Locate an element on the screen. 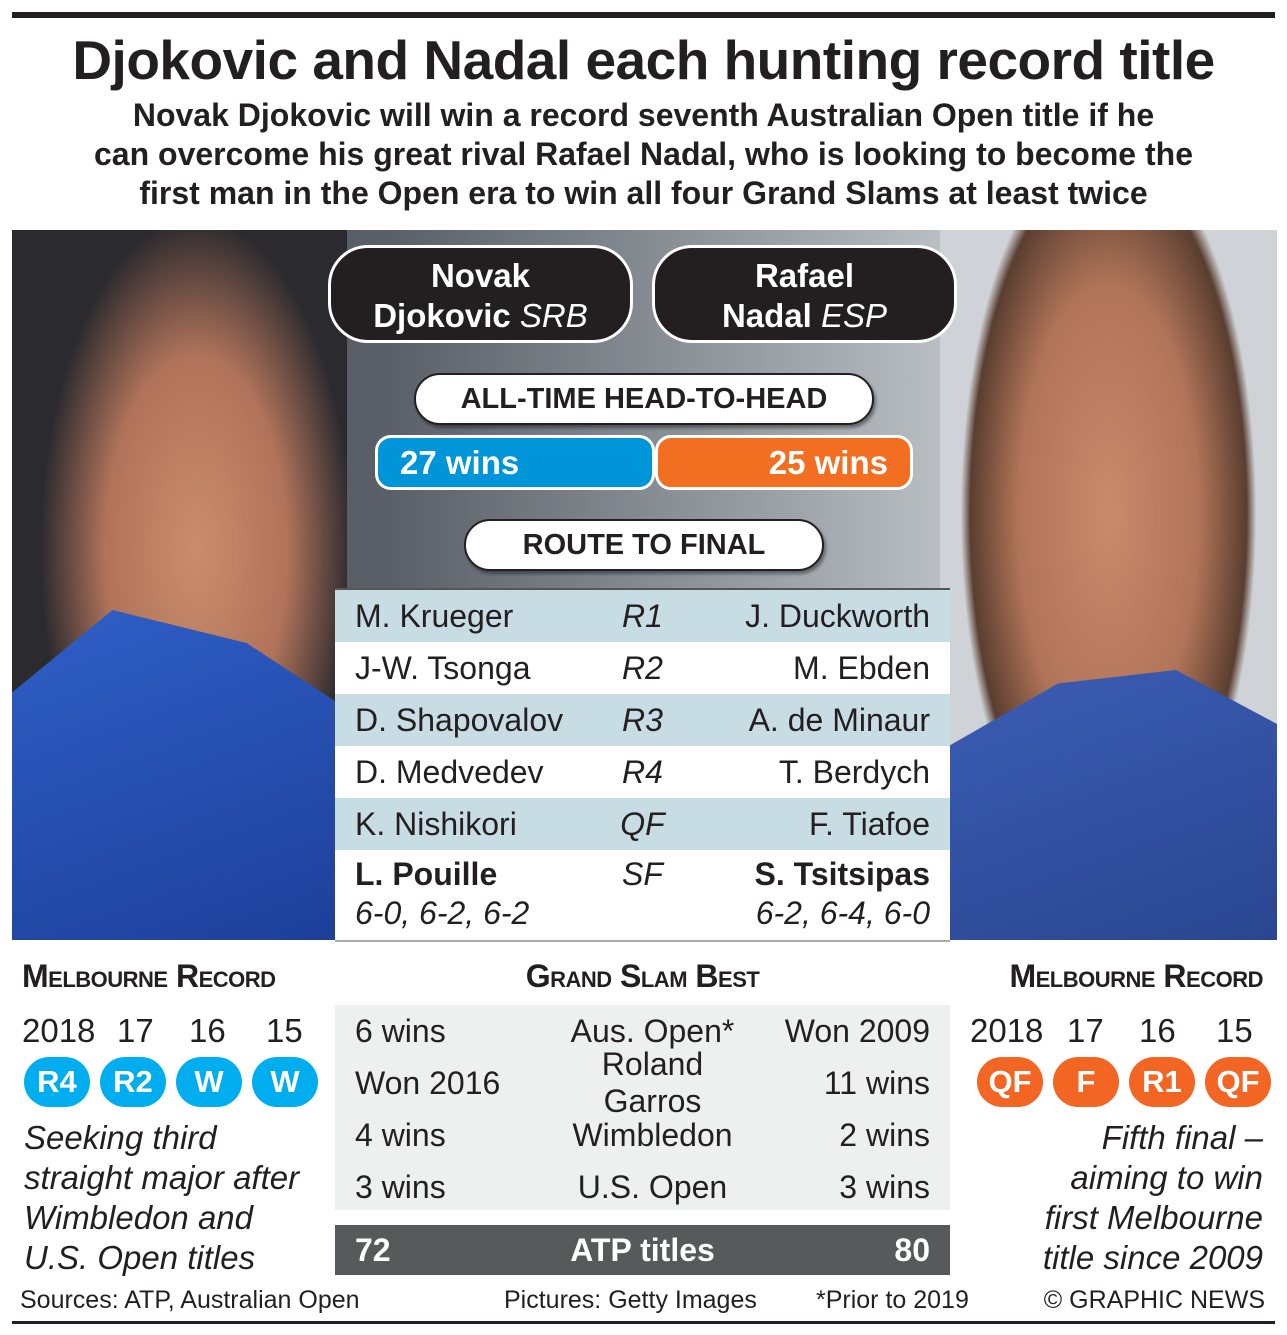 This screenshot has height=1335, width=1287. round: R4 is located at coordinates (642, 771).